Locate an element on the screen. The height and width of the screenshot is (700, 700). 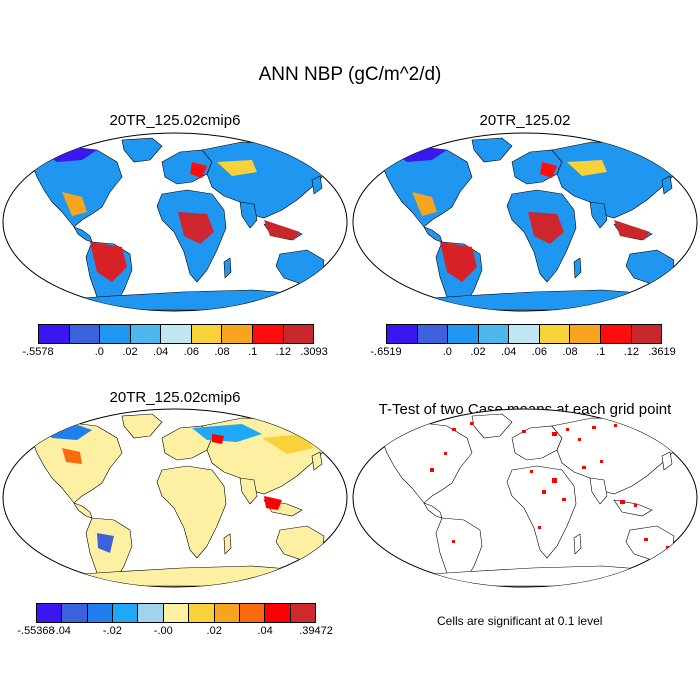
significance-note: Cells are significant at 0.1 level is located at coordinates (520, 621).